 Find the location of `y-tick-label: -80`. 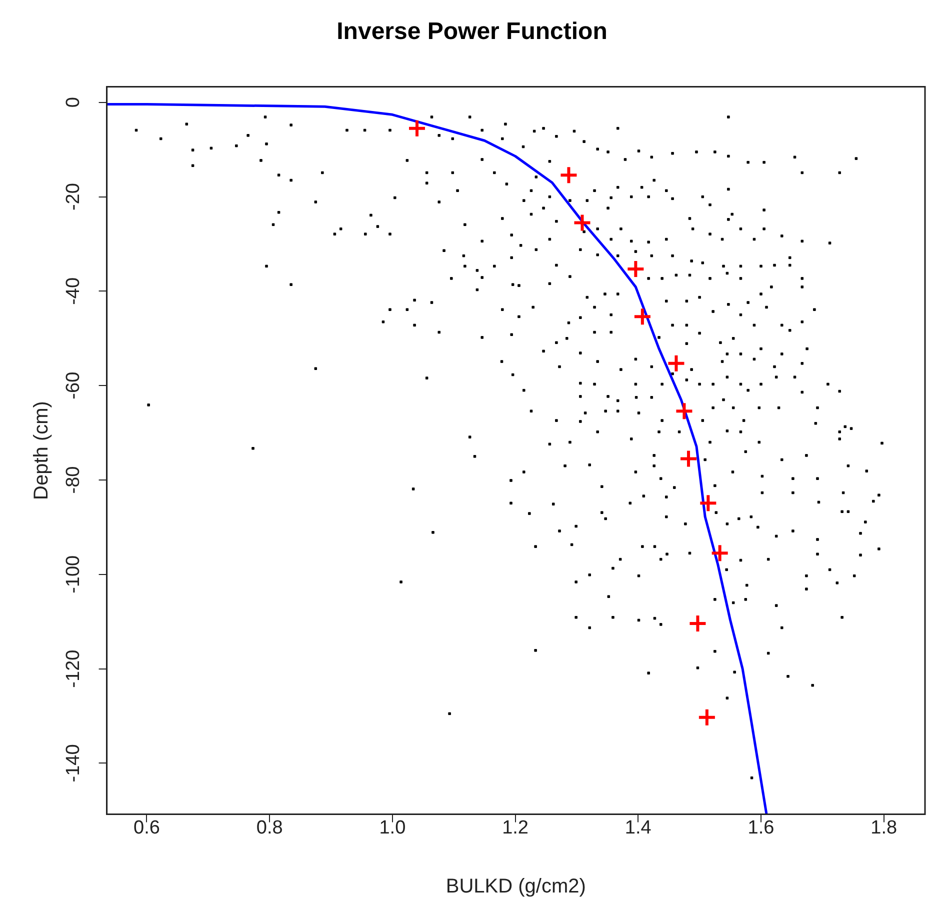

y-tick-label: -80 is located at coordinates (73, 480).